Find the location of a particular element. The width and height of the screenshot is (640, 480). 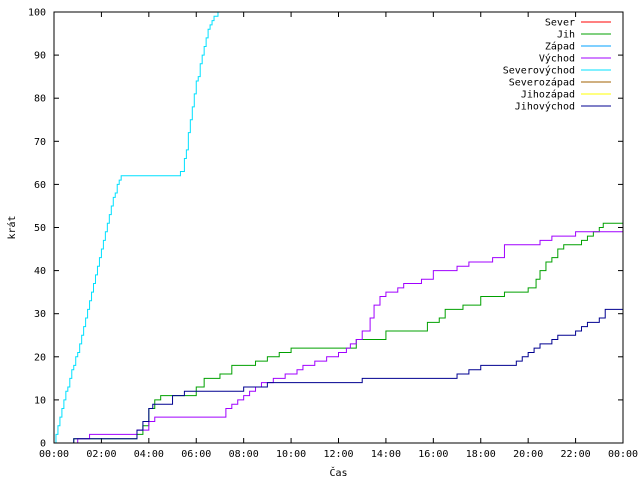

legend-label: Jihovýchod is located at coordinates (545, 107).